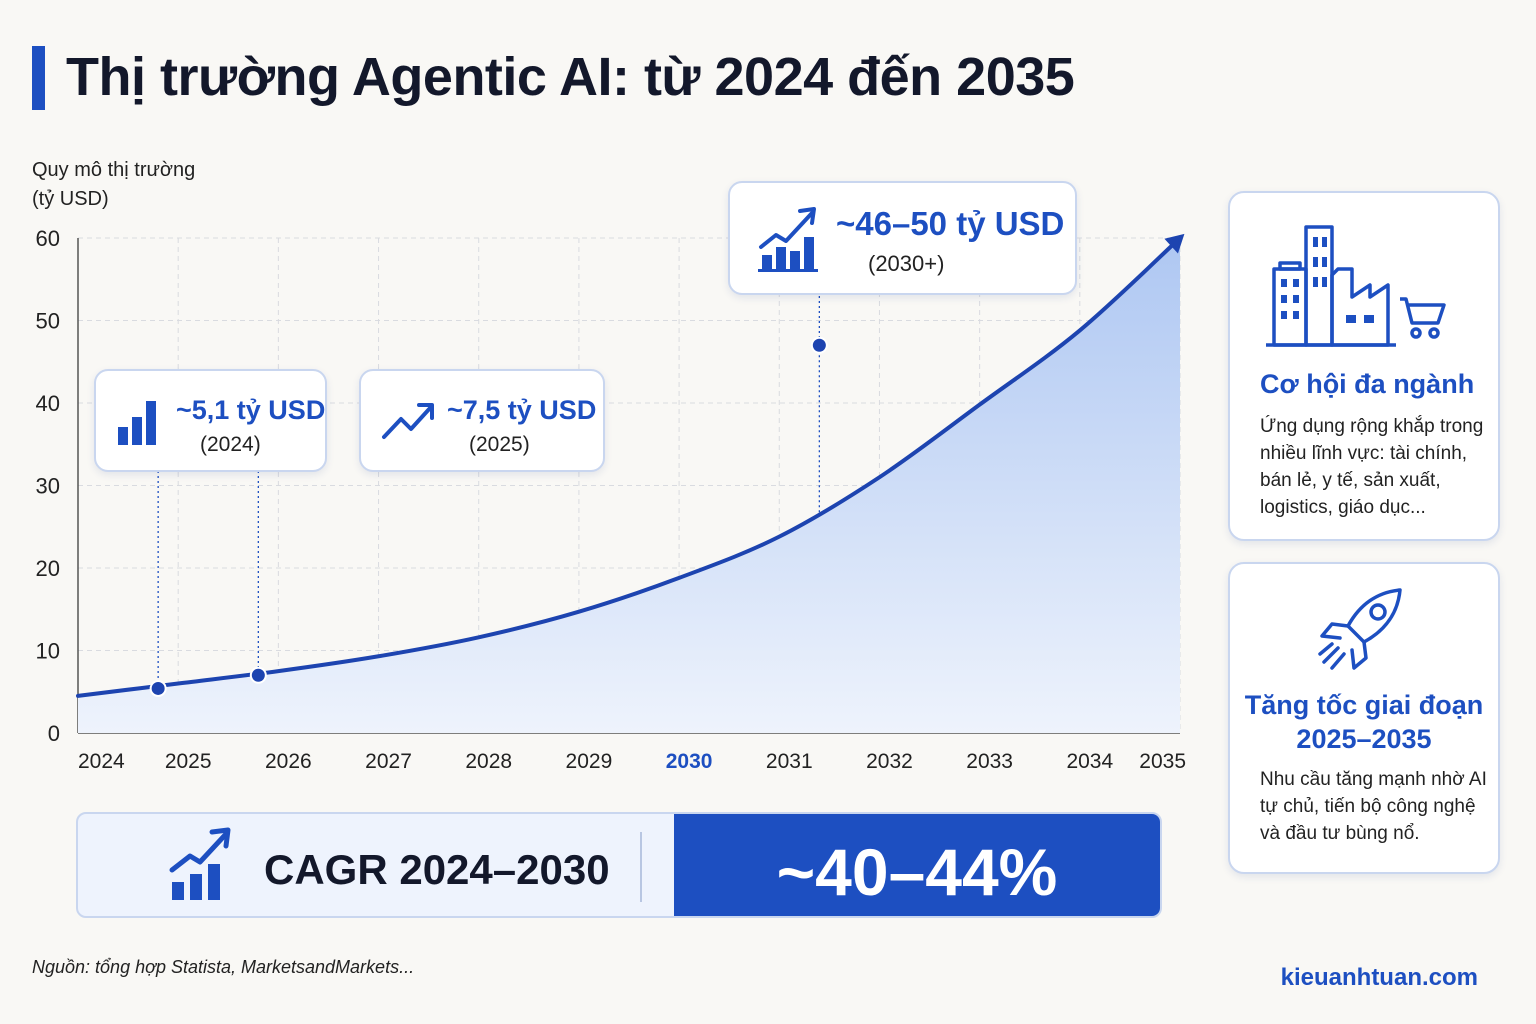  I want to click on side-card-line: và đầu tư bùng nổ., so click(1340, 833).